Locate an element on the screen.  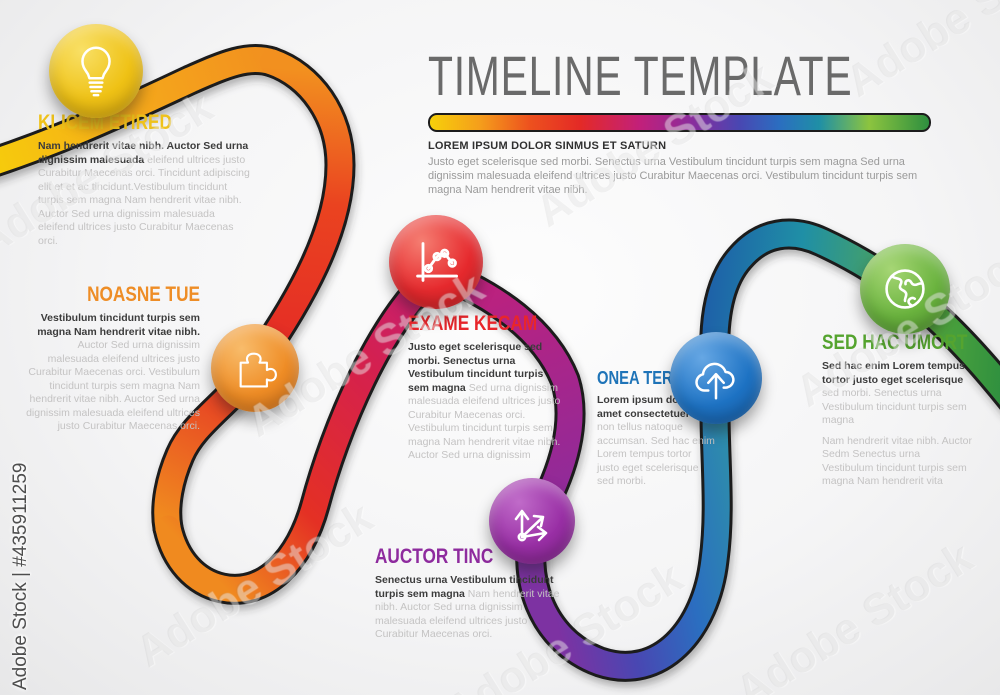
line-chart-icon is located at coordinates (437, 262).